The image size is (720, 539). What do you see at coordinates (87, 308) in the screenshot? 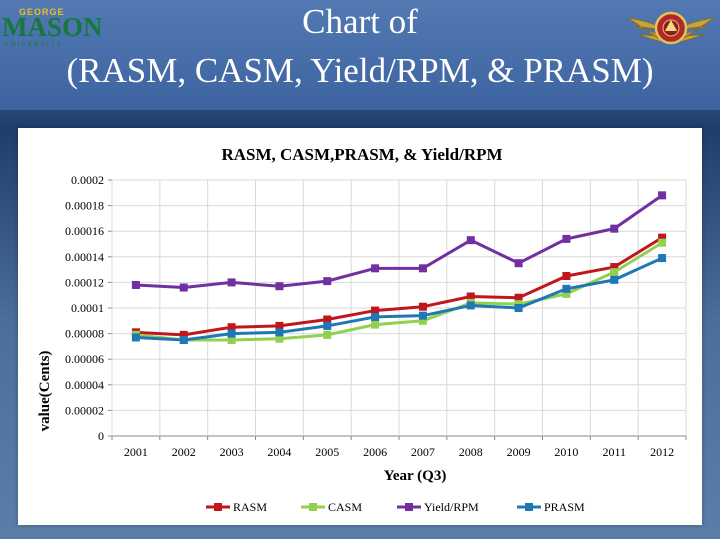
I see `y-tick-label: 0.0001` at bounding box center [87, 308].